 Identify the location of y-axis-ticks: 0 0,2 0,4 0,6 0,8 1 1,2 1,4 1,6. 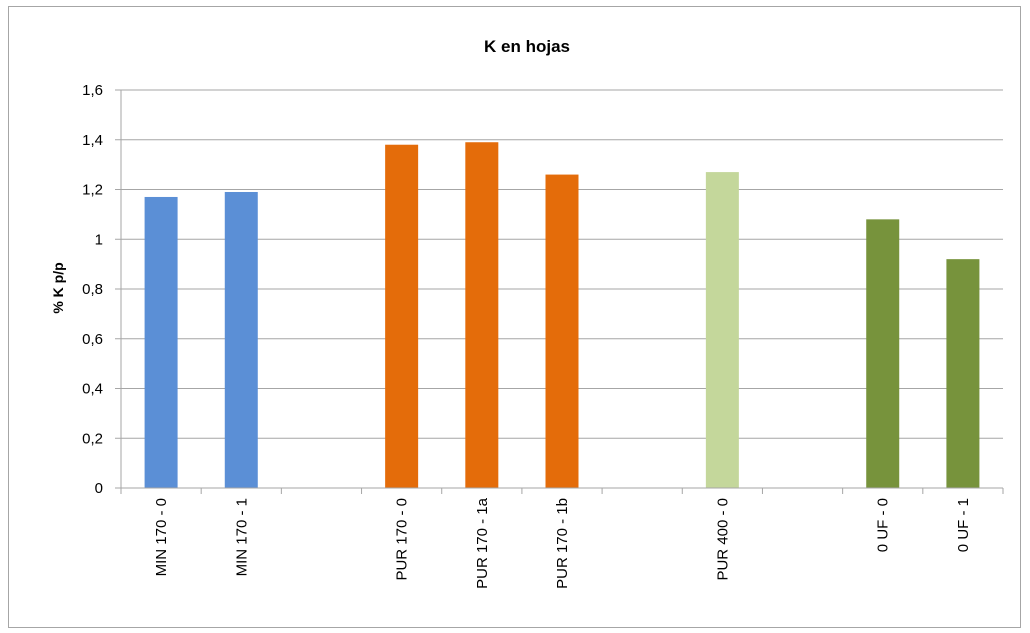
(101, 289).